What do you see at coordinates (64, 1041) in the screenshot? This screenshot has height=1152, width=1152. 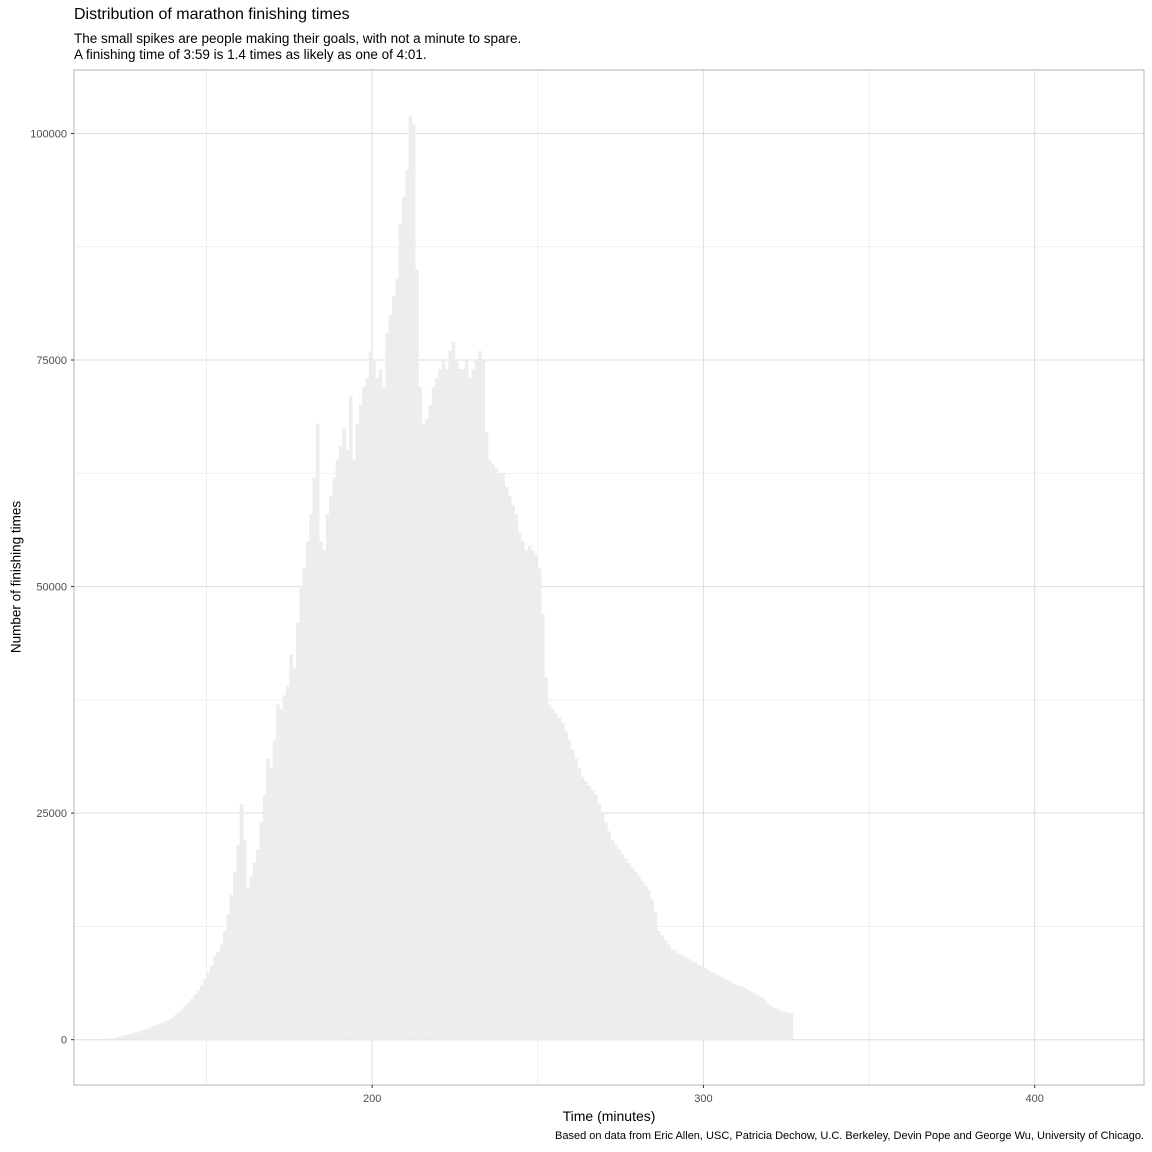 I see `y-tick-label: 0` at bounding box center [64, 1041].